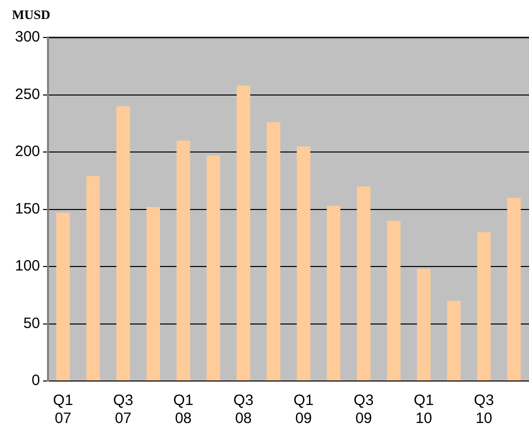  What do you see at coordinates (27, 94) in the screenshot?
I see `y-tick-label: 250` at bounding box center [27, 94].